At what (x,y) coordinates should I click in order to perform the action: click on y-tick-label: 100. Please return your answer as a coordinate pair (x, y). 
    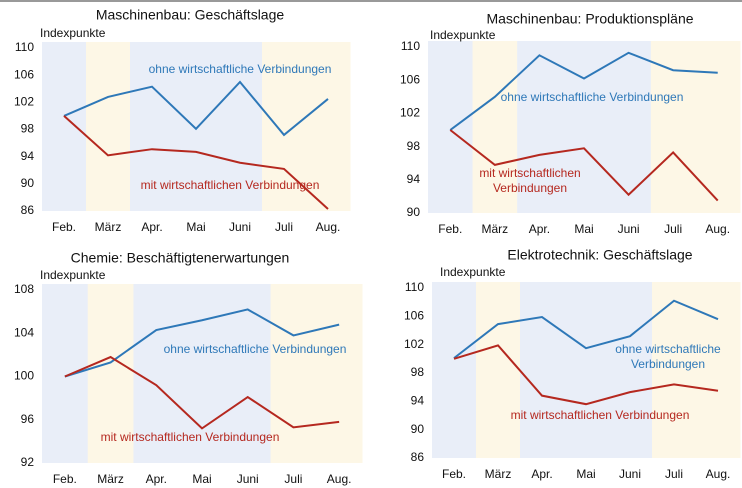
    Looking at the image, I should click on (24, 376).